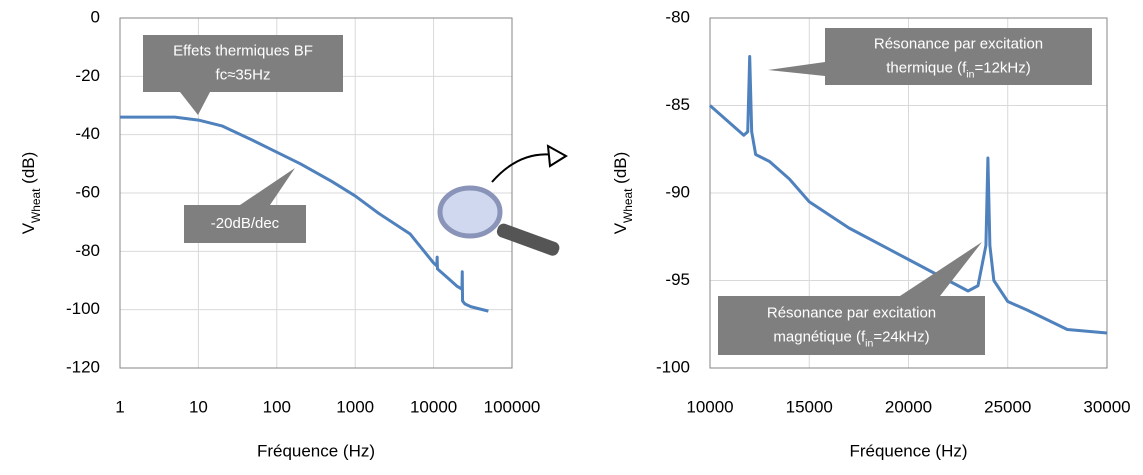 The width and height of the screenshot is (1143, 475). I want to click on annotation: Effets thermiques BF fc≈35Hz, so click(243, 75).